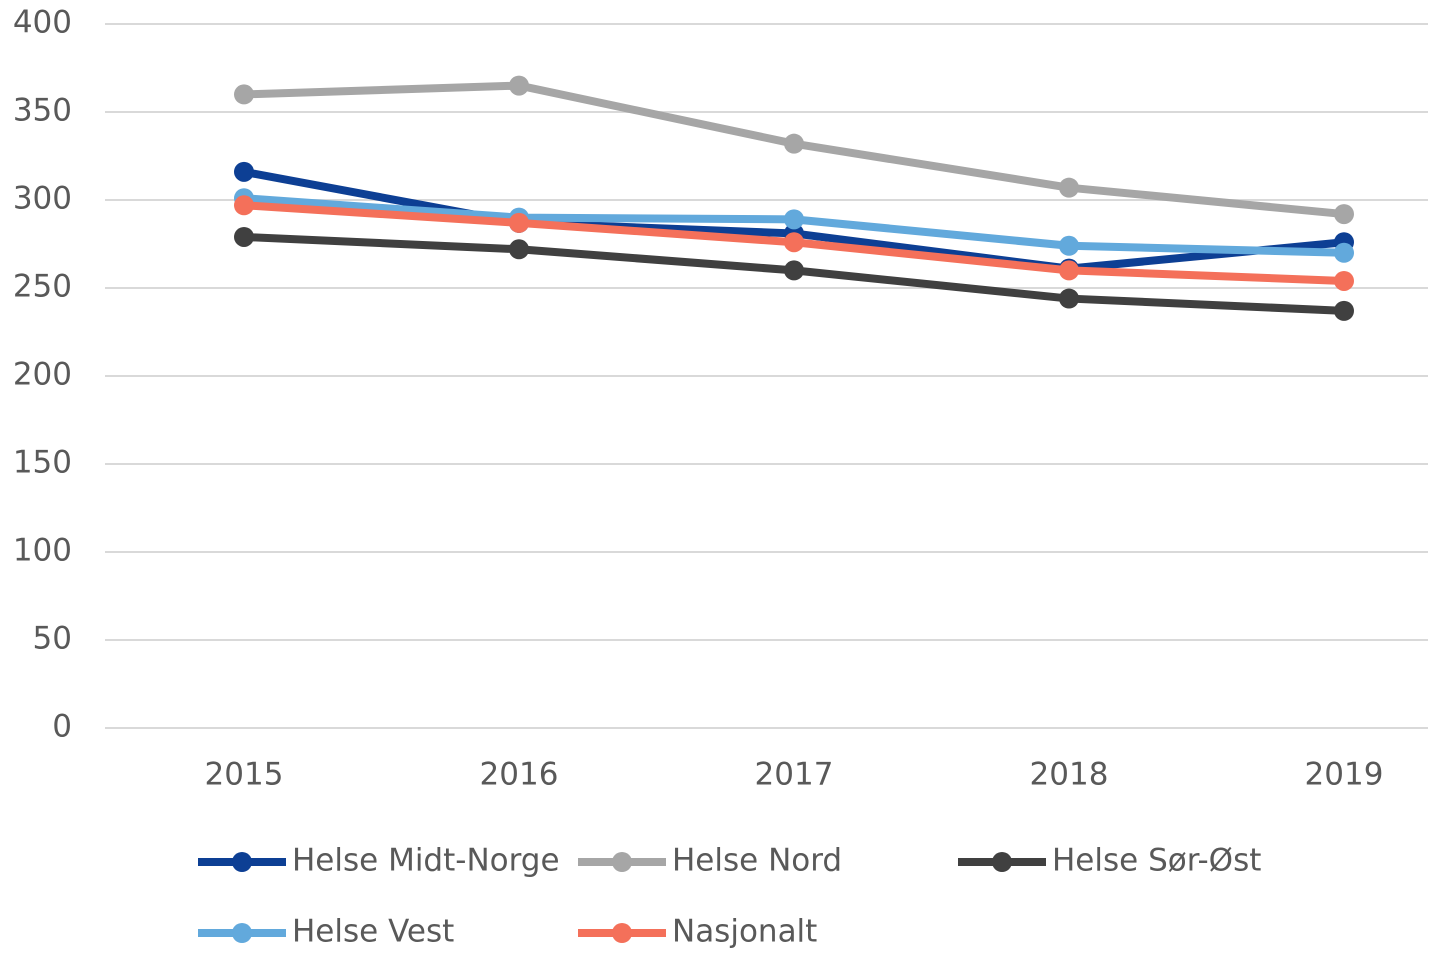 The width and height of the screenshot is (1429, 953). Describe the element at coordinates (42, 463) in the screenshot. I see `y-tick-label: 150` at that location.